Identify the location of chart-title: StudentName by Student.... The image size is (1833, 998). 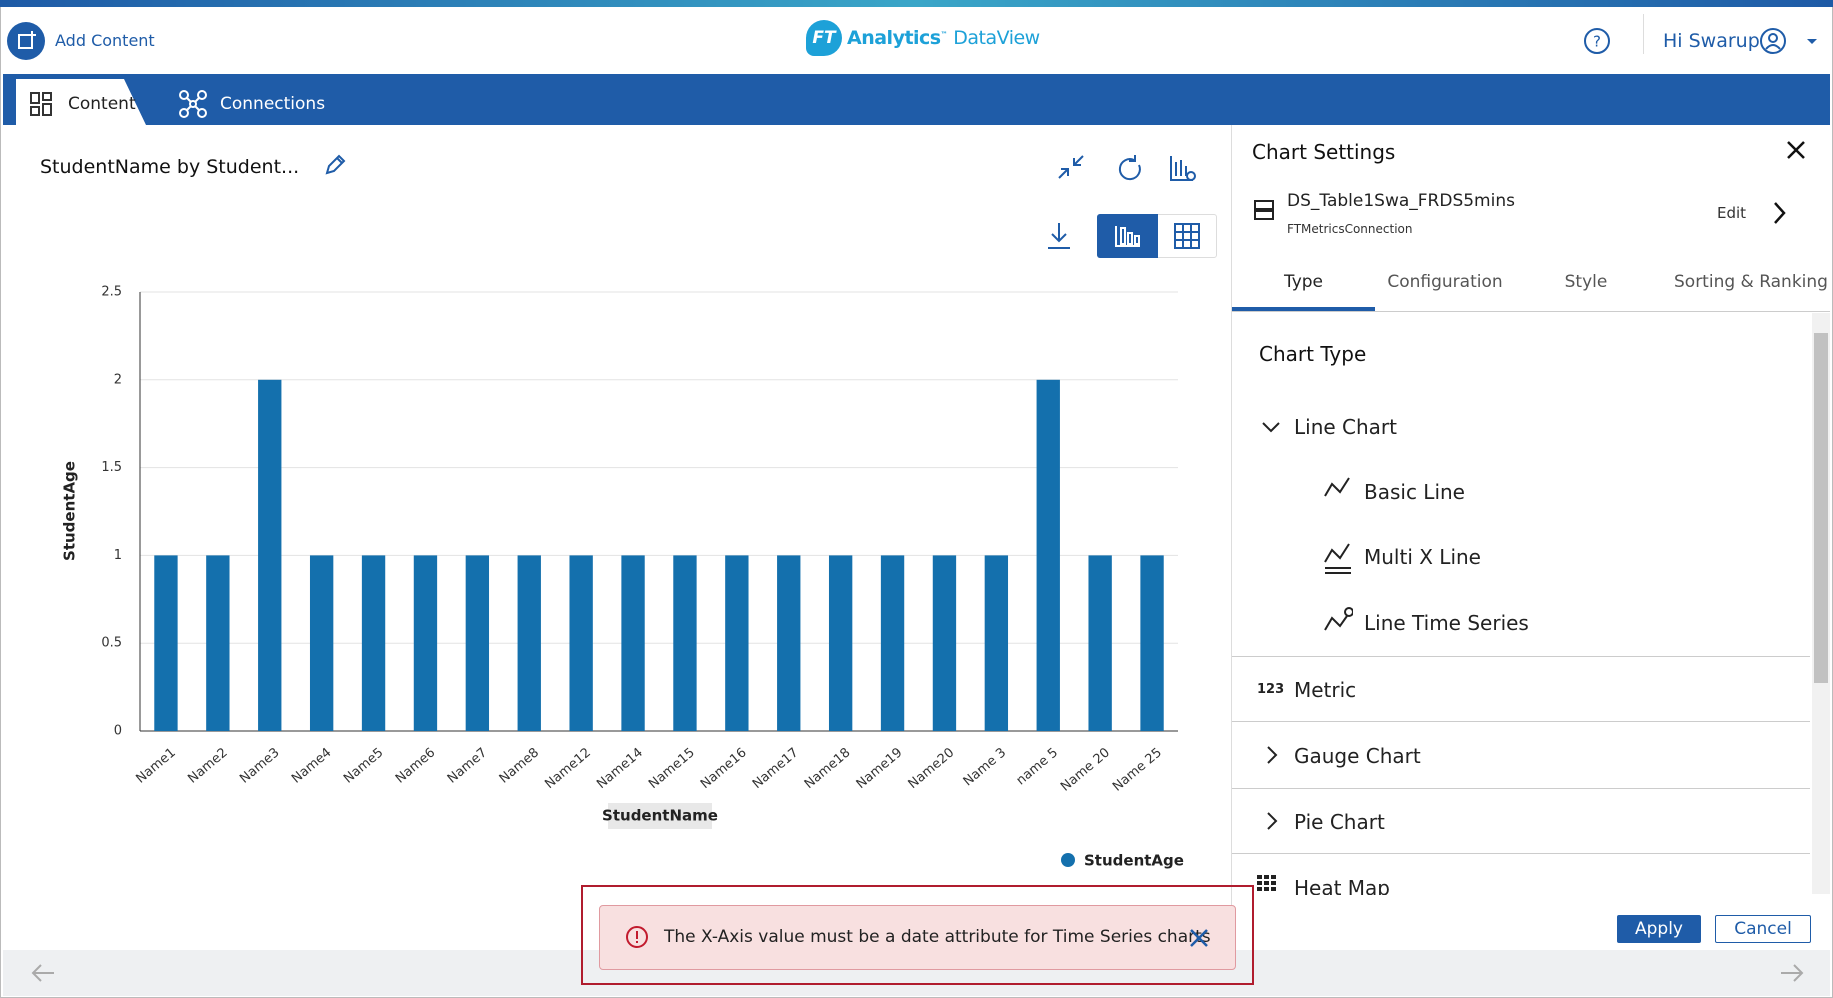
(170, 167).